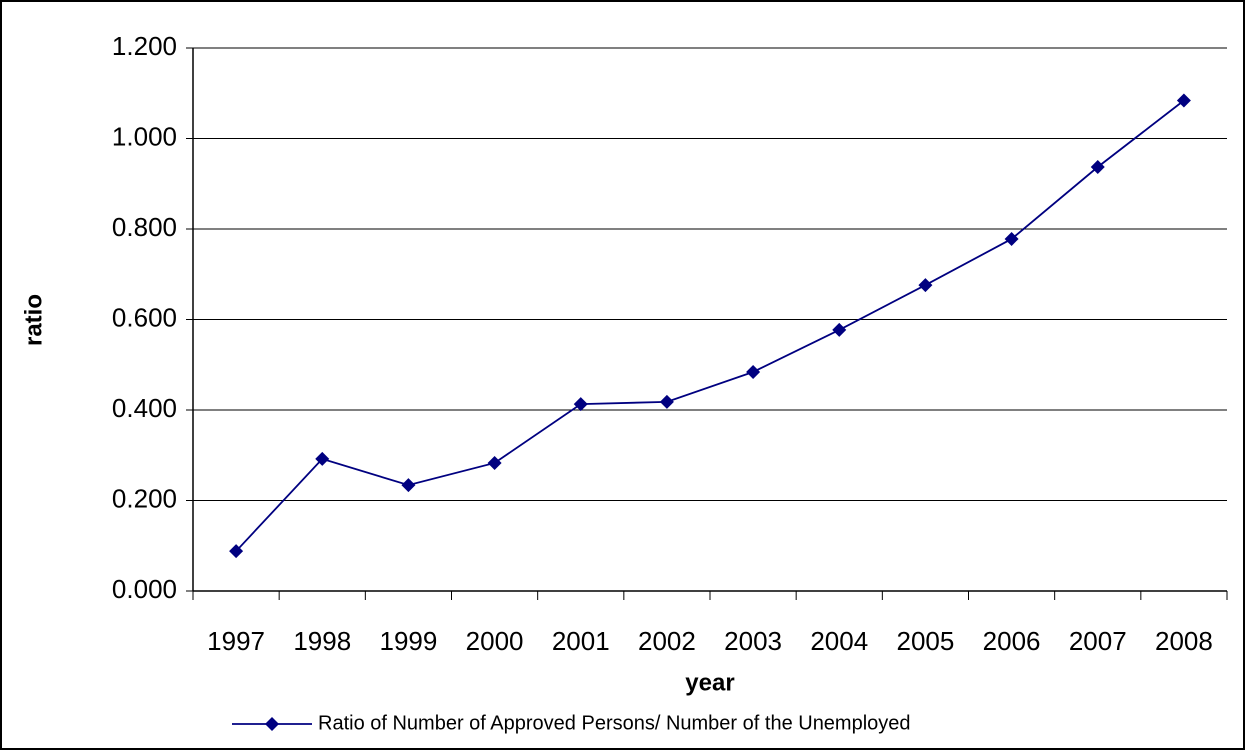 This screenshot has height=751, width=1246. What do you see at coordinates (272, 724) in the screenshot?
I see `legend-marker` at bounding box center [272, 724].